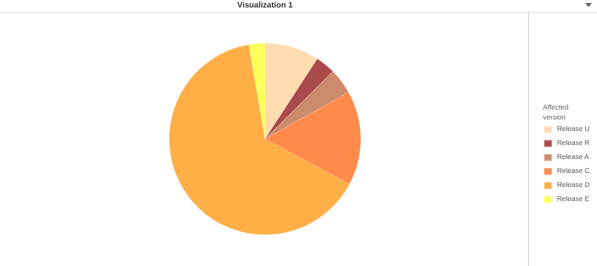  What do you see at coordinates (265, 5) in the screenshot?
I see `chart-title: Visualization 1` at bounding box center [265, 5].